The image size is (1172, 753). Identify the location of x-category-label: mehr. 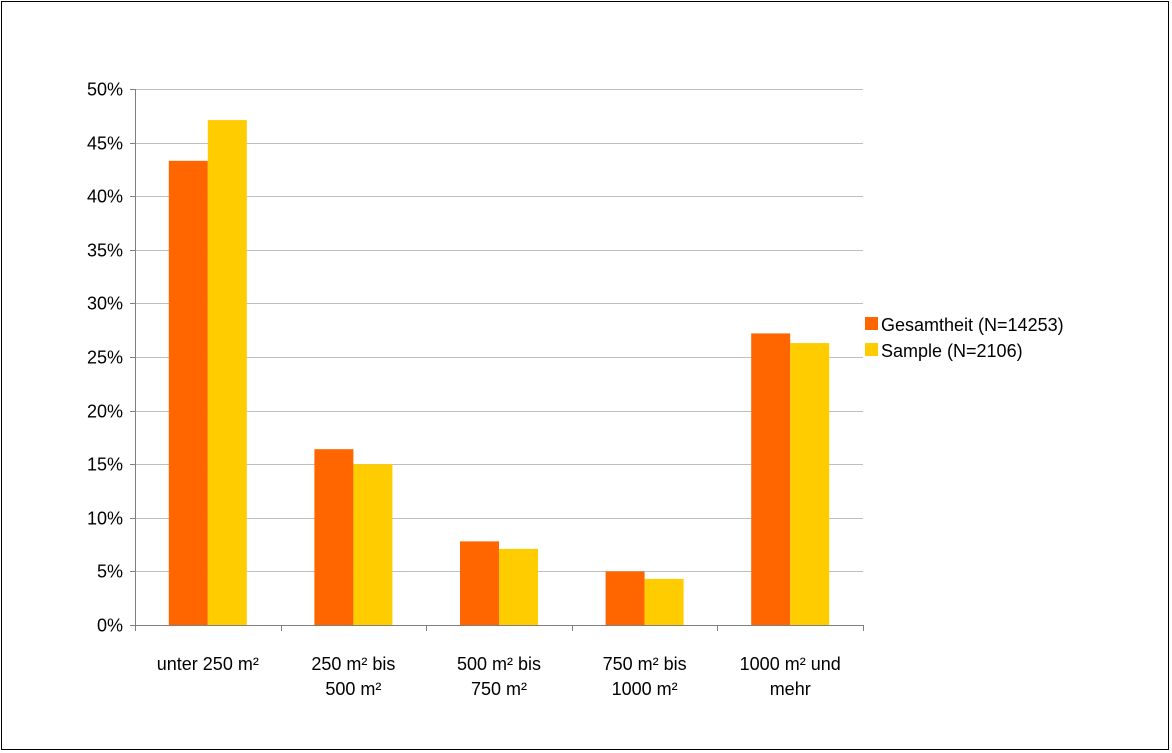
(790, 689).